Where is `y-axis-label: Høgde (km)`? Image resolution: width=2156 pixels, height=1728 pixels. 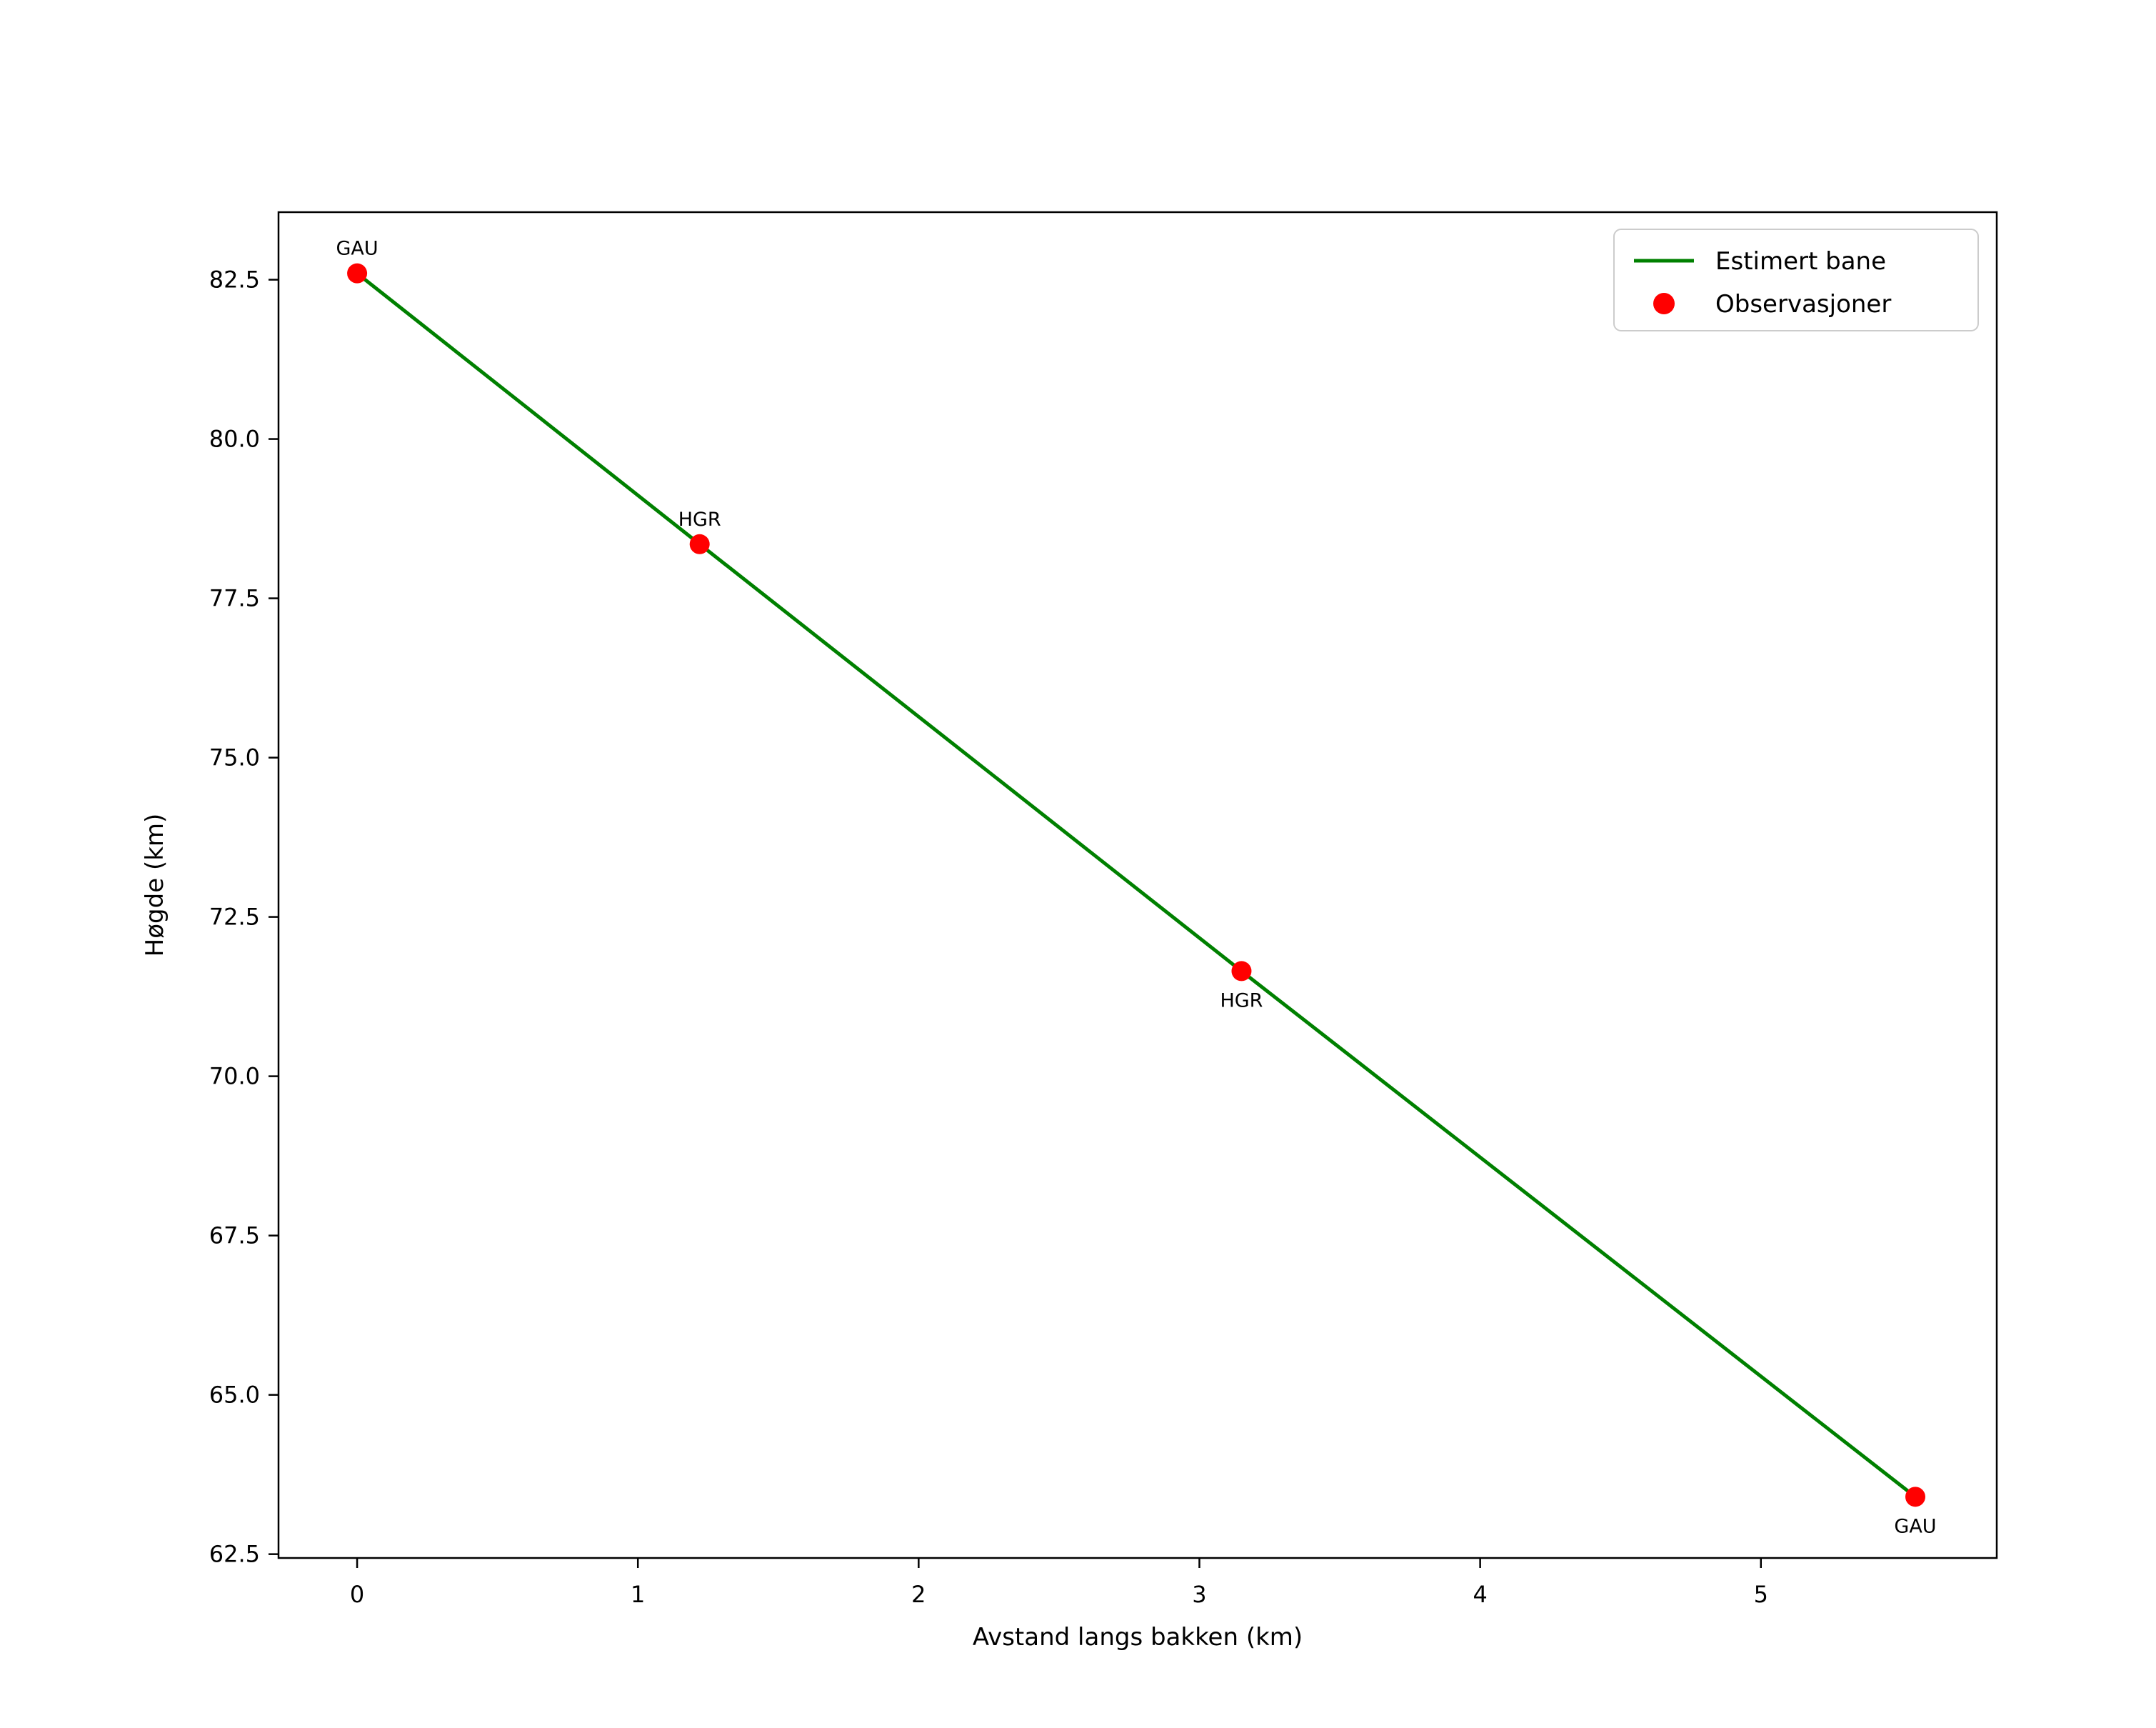 y-axis-label: Høgde (km) is located at coordinates (155, 885).